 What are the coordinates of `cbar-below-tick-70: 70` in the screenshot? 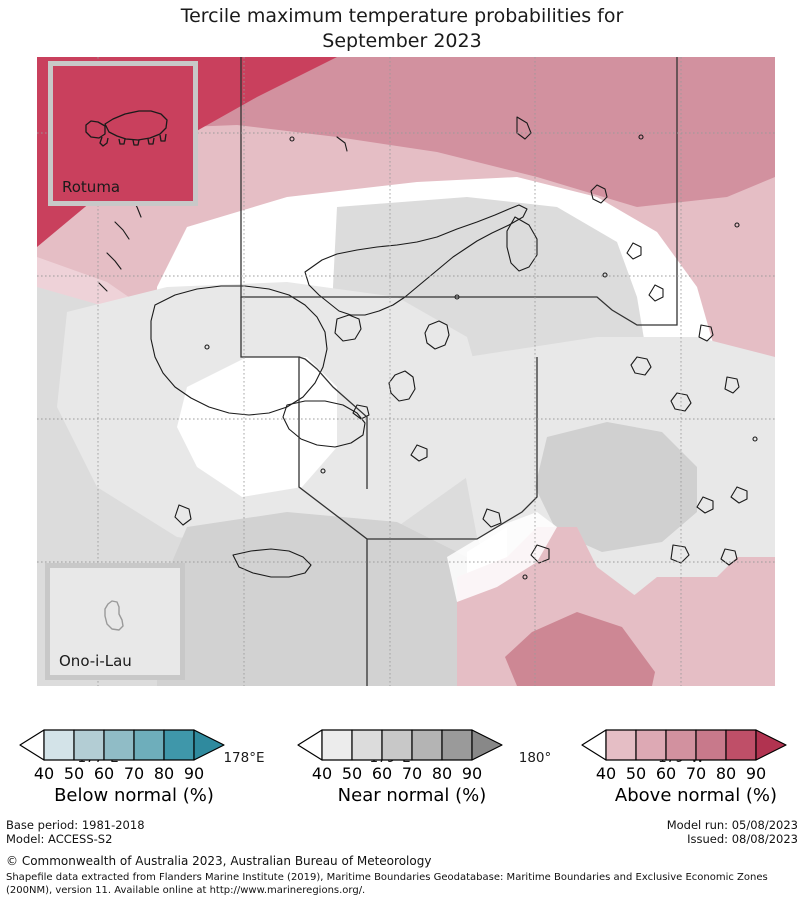 It's located at (134, 773).